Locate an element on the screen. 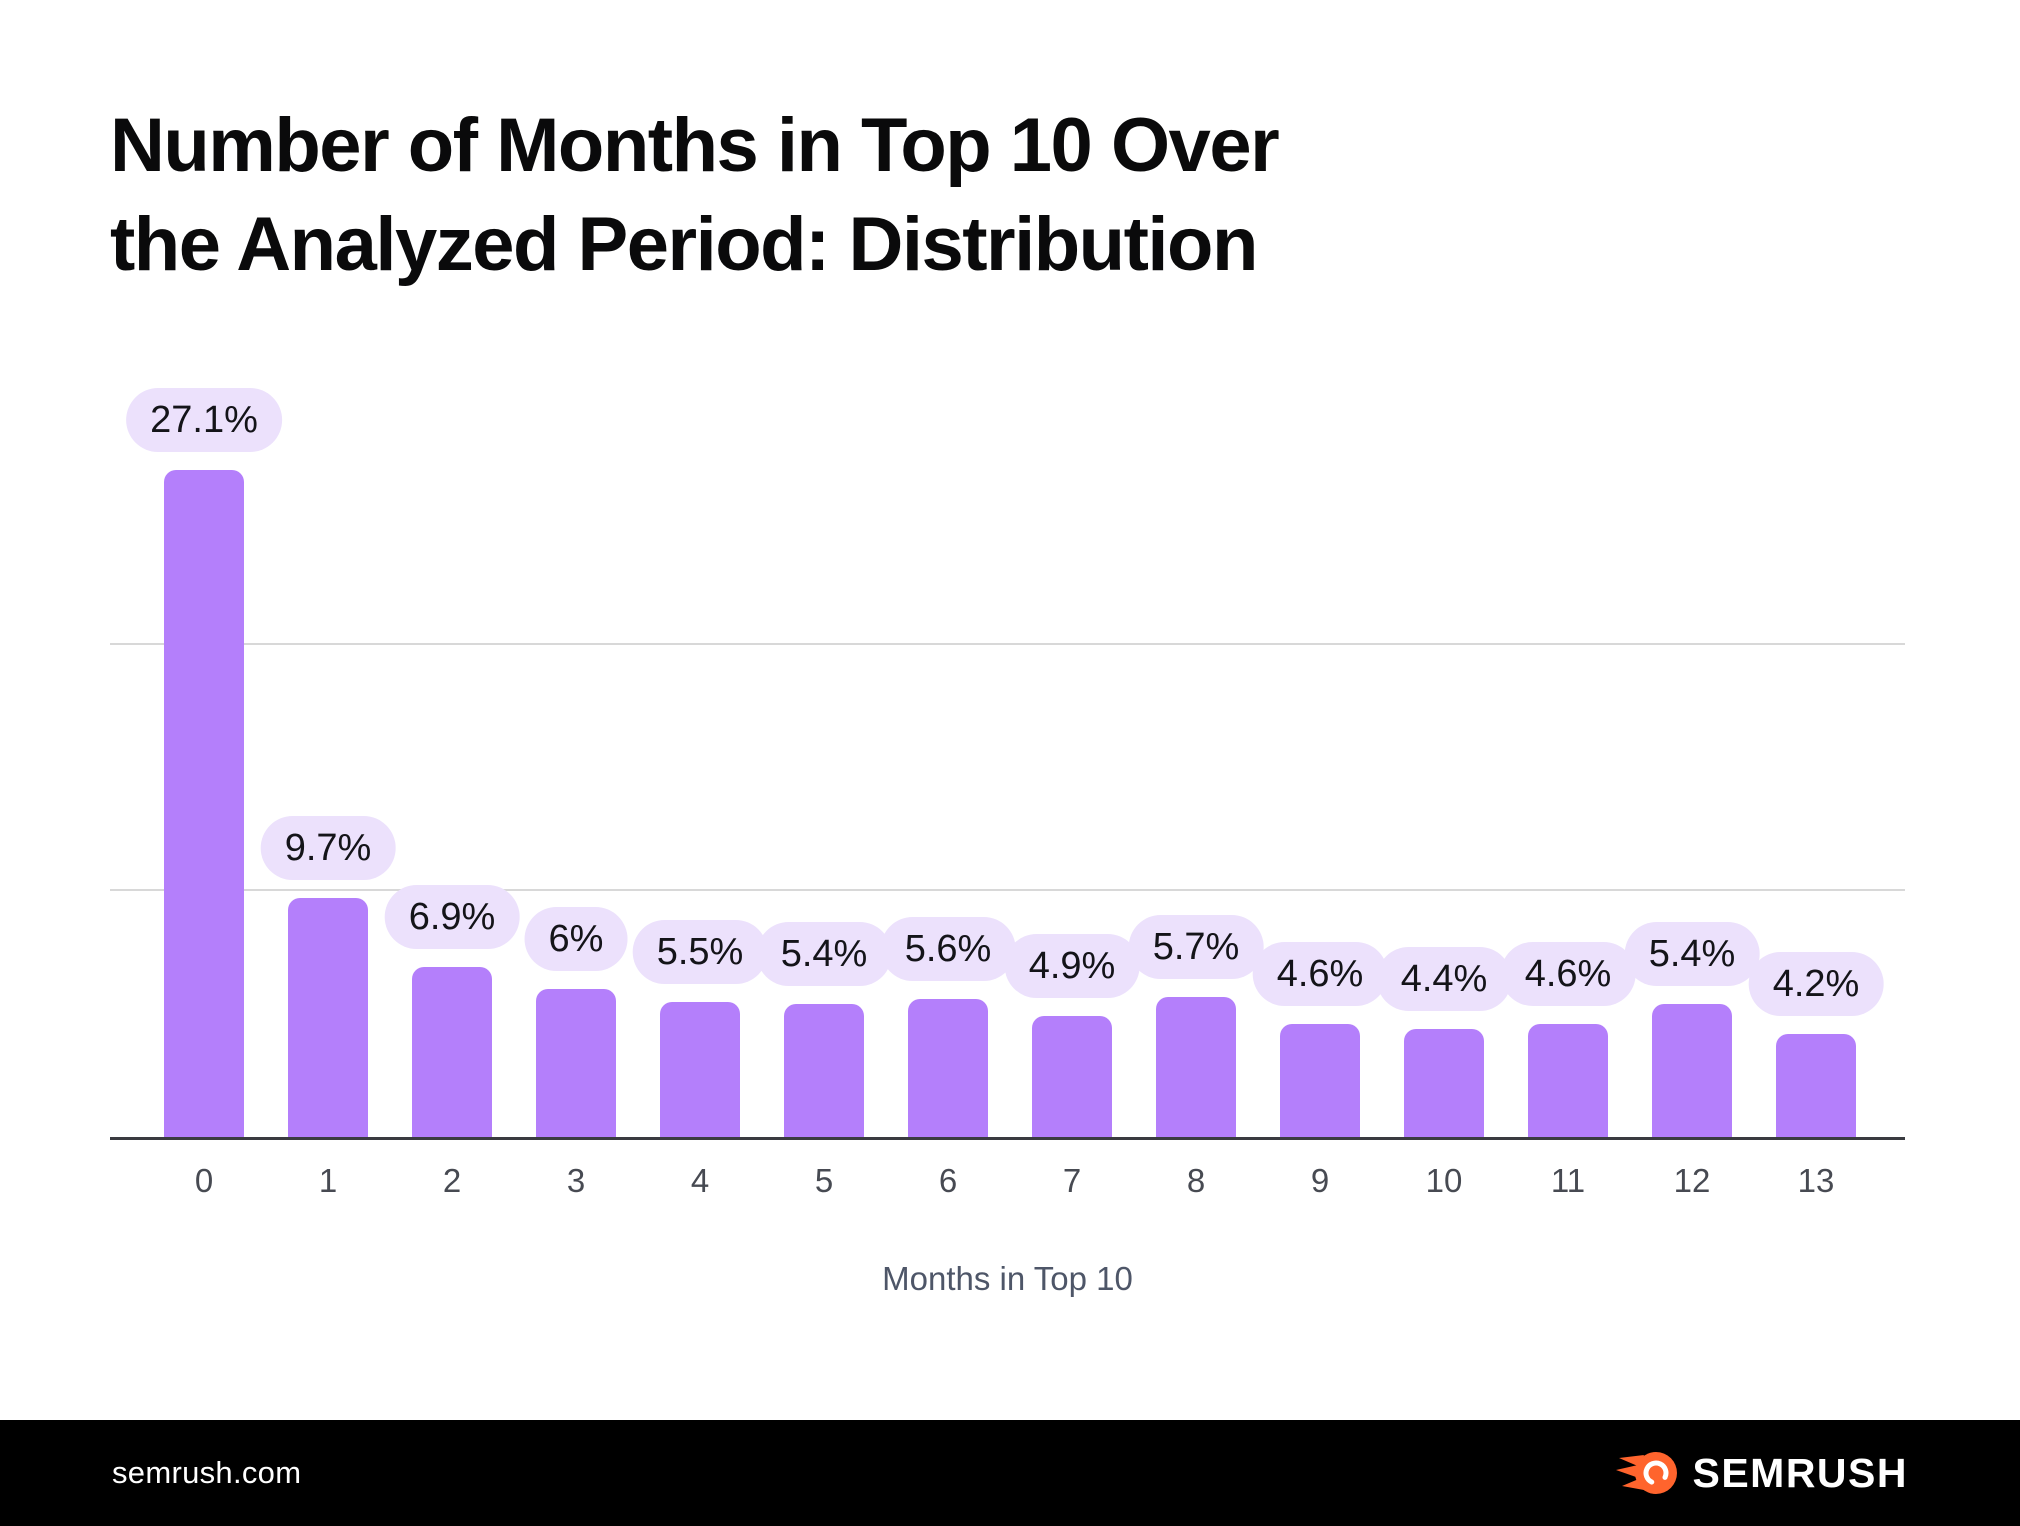 Image resolution: width=2020 pixels, height=1526 pixels. x-tick-label: 10 is located at coordinates (1444, 1180).